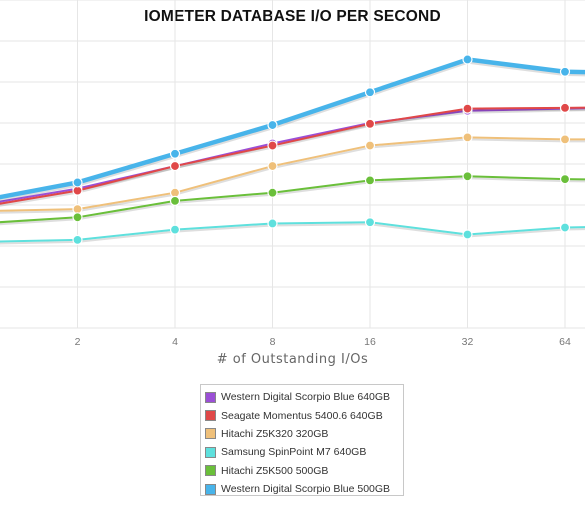 The width and height of the screenshot is (585, 525). Describe the element at coordinates (370, 342) in the screenshot. I see `x-tick-label: 16` at that location.